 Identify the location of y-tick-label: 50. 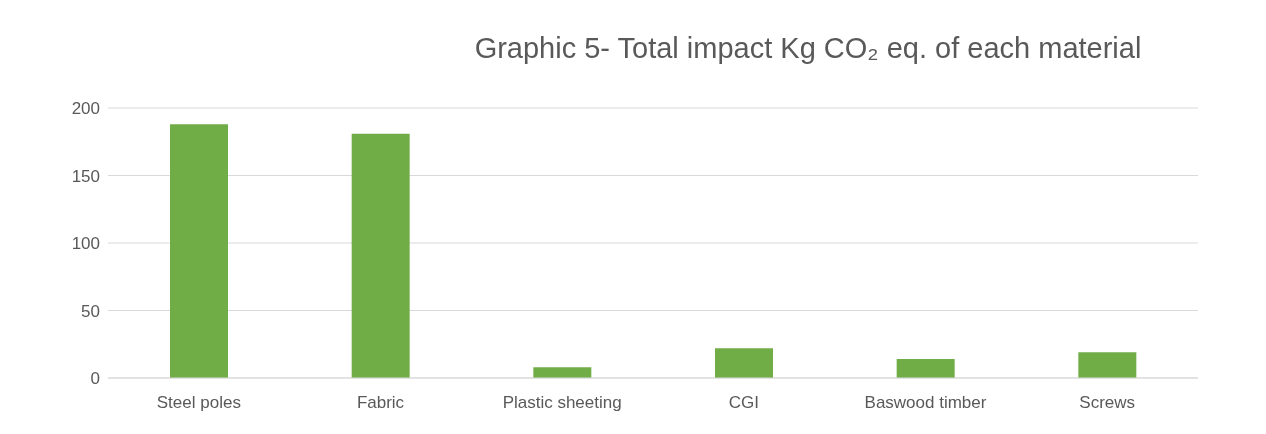
(90, 311).